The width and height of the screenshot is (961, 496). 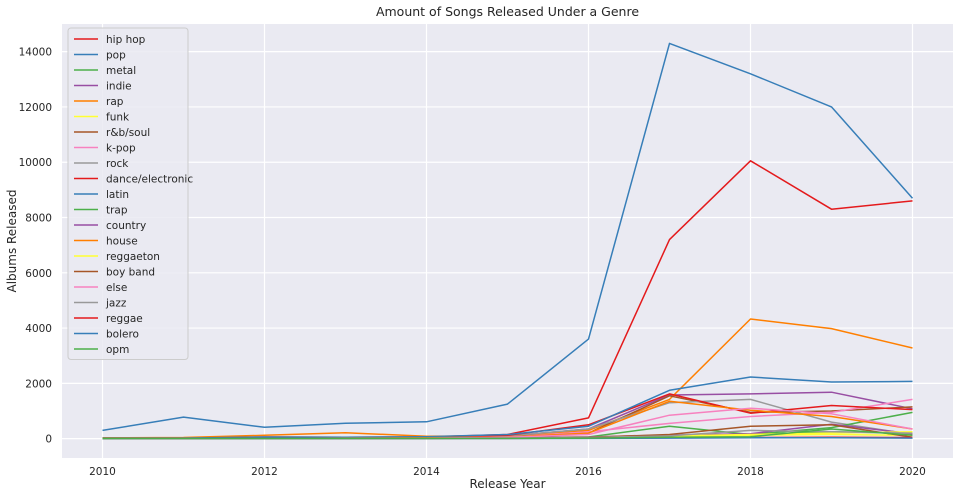 What do you see at coordinates (121, 71) in the screenshot?
I see `legend-entry: metal` at bounding box center [121, 71].